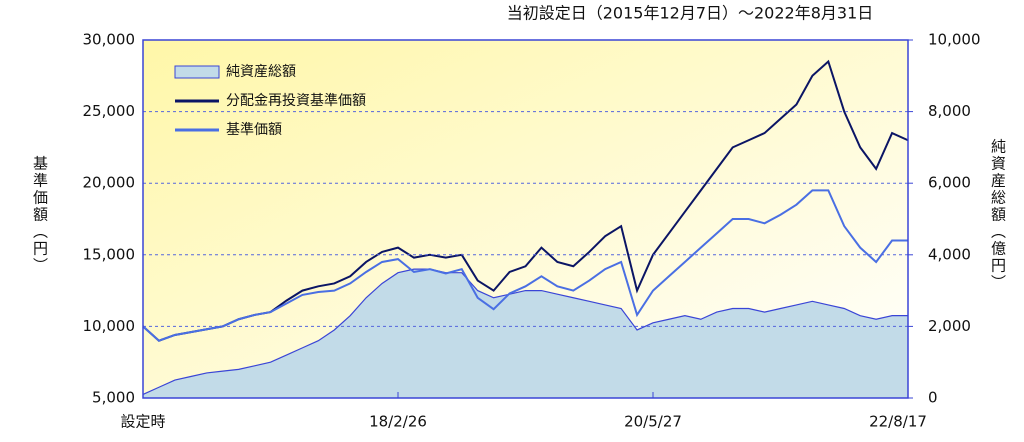 This screenshot has width=1024, height=442. Describe the element at coordinates (949, 326) in the screenshot. I see `y2-tick-label: 2,000` at that location.